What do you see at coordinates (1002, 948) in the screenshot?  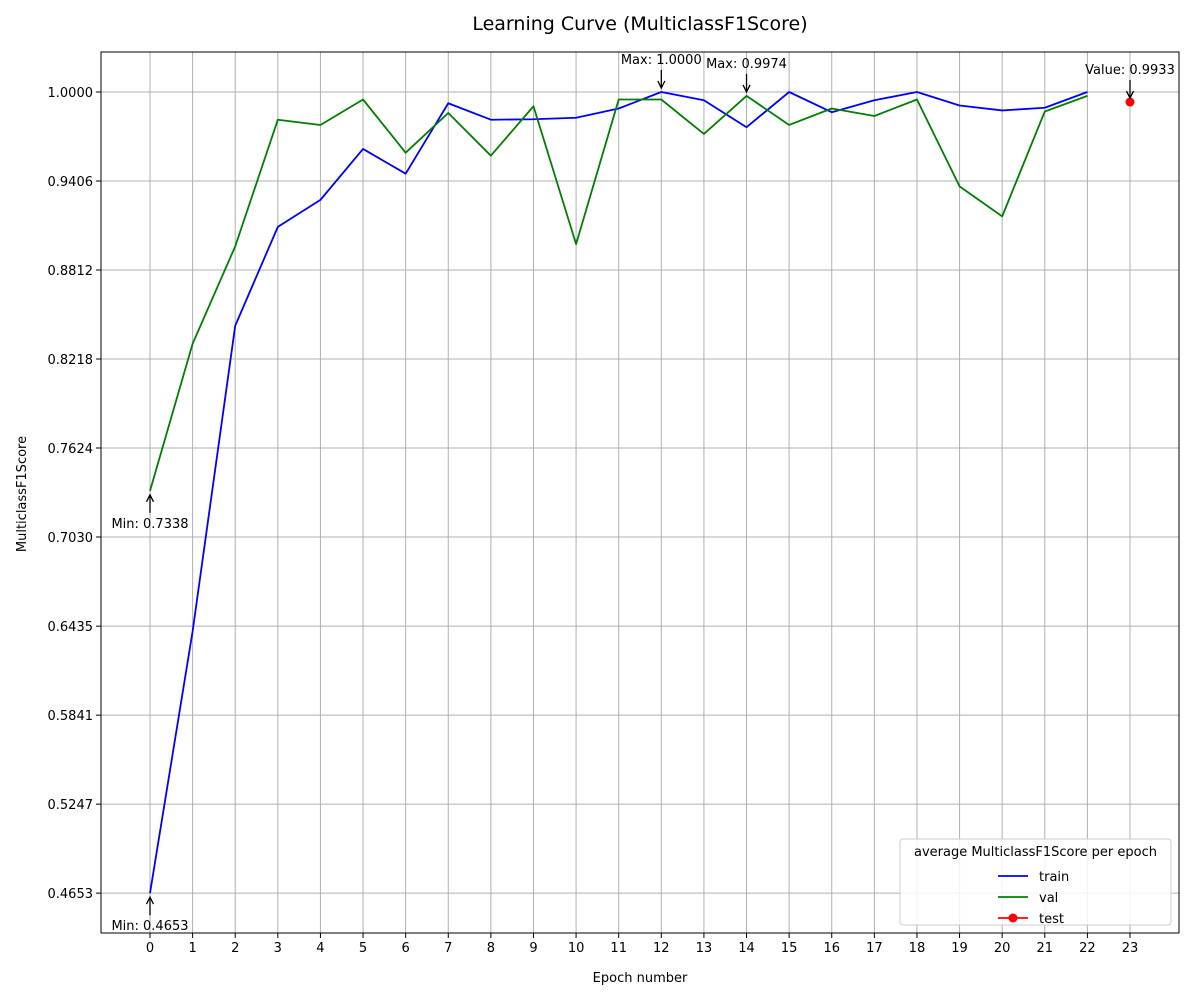 I see `x-tick-label: 20` at bounding box center [1002, 948].